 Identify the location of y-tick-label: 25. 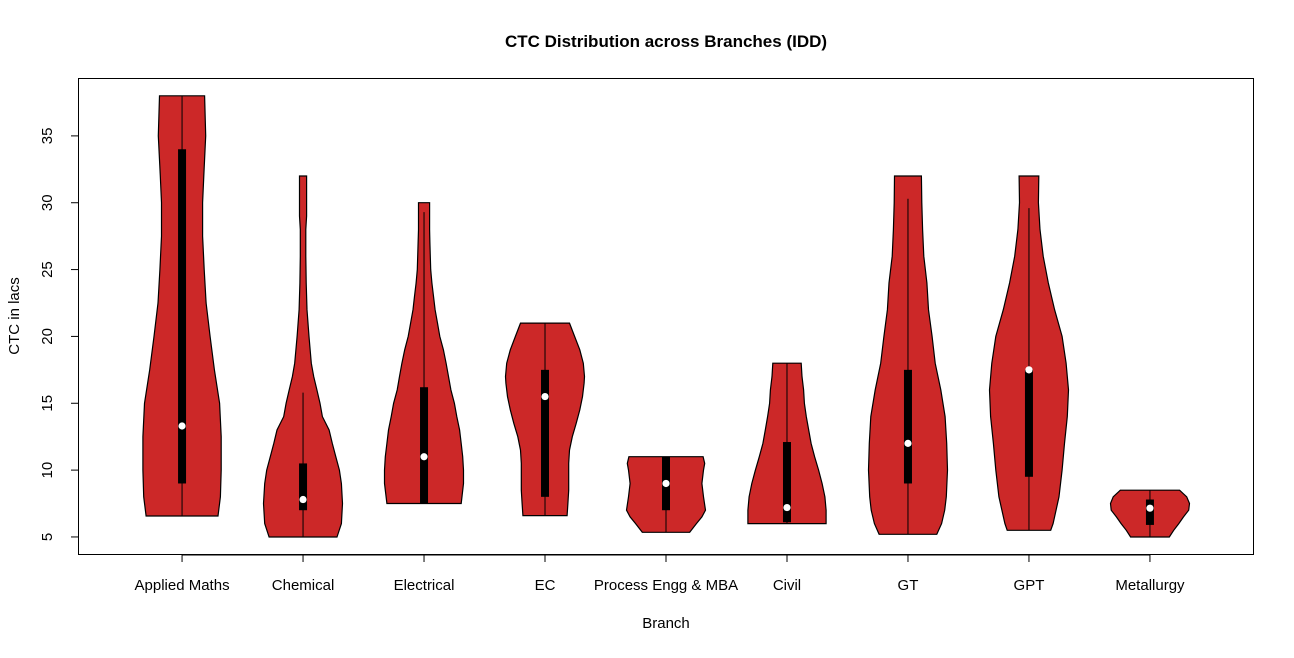
(47, 269).